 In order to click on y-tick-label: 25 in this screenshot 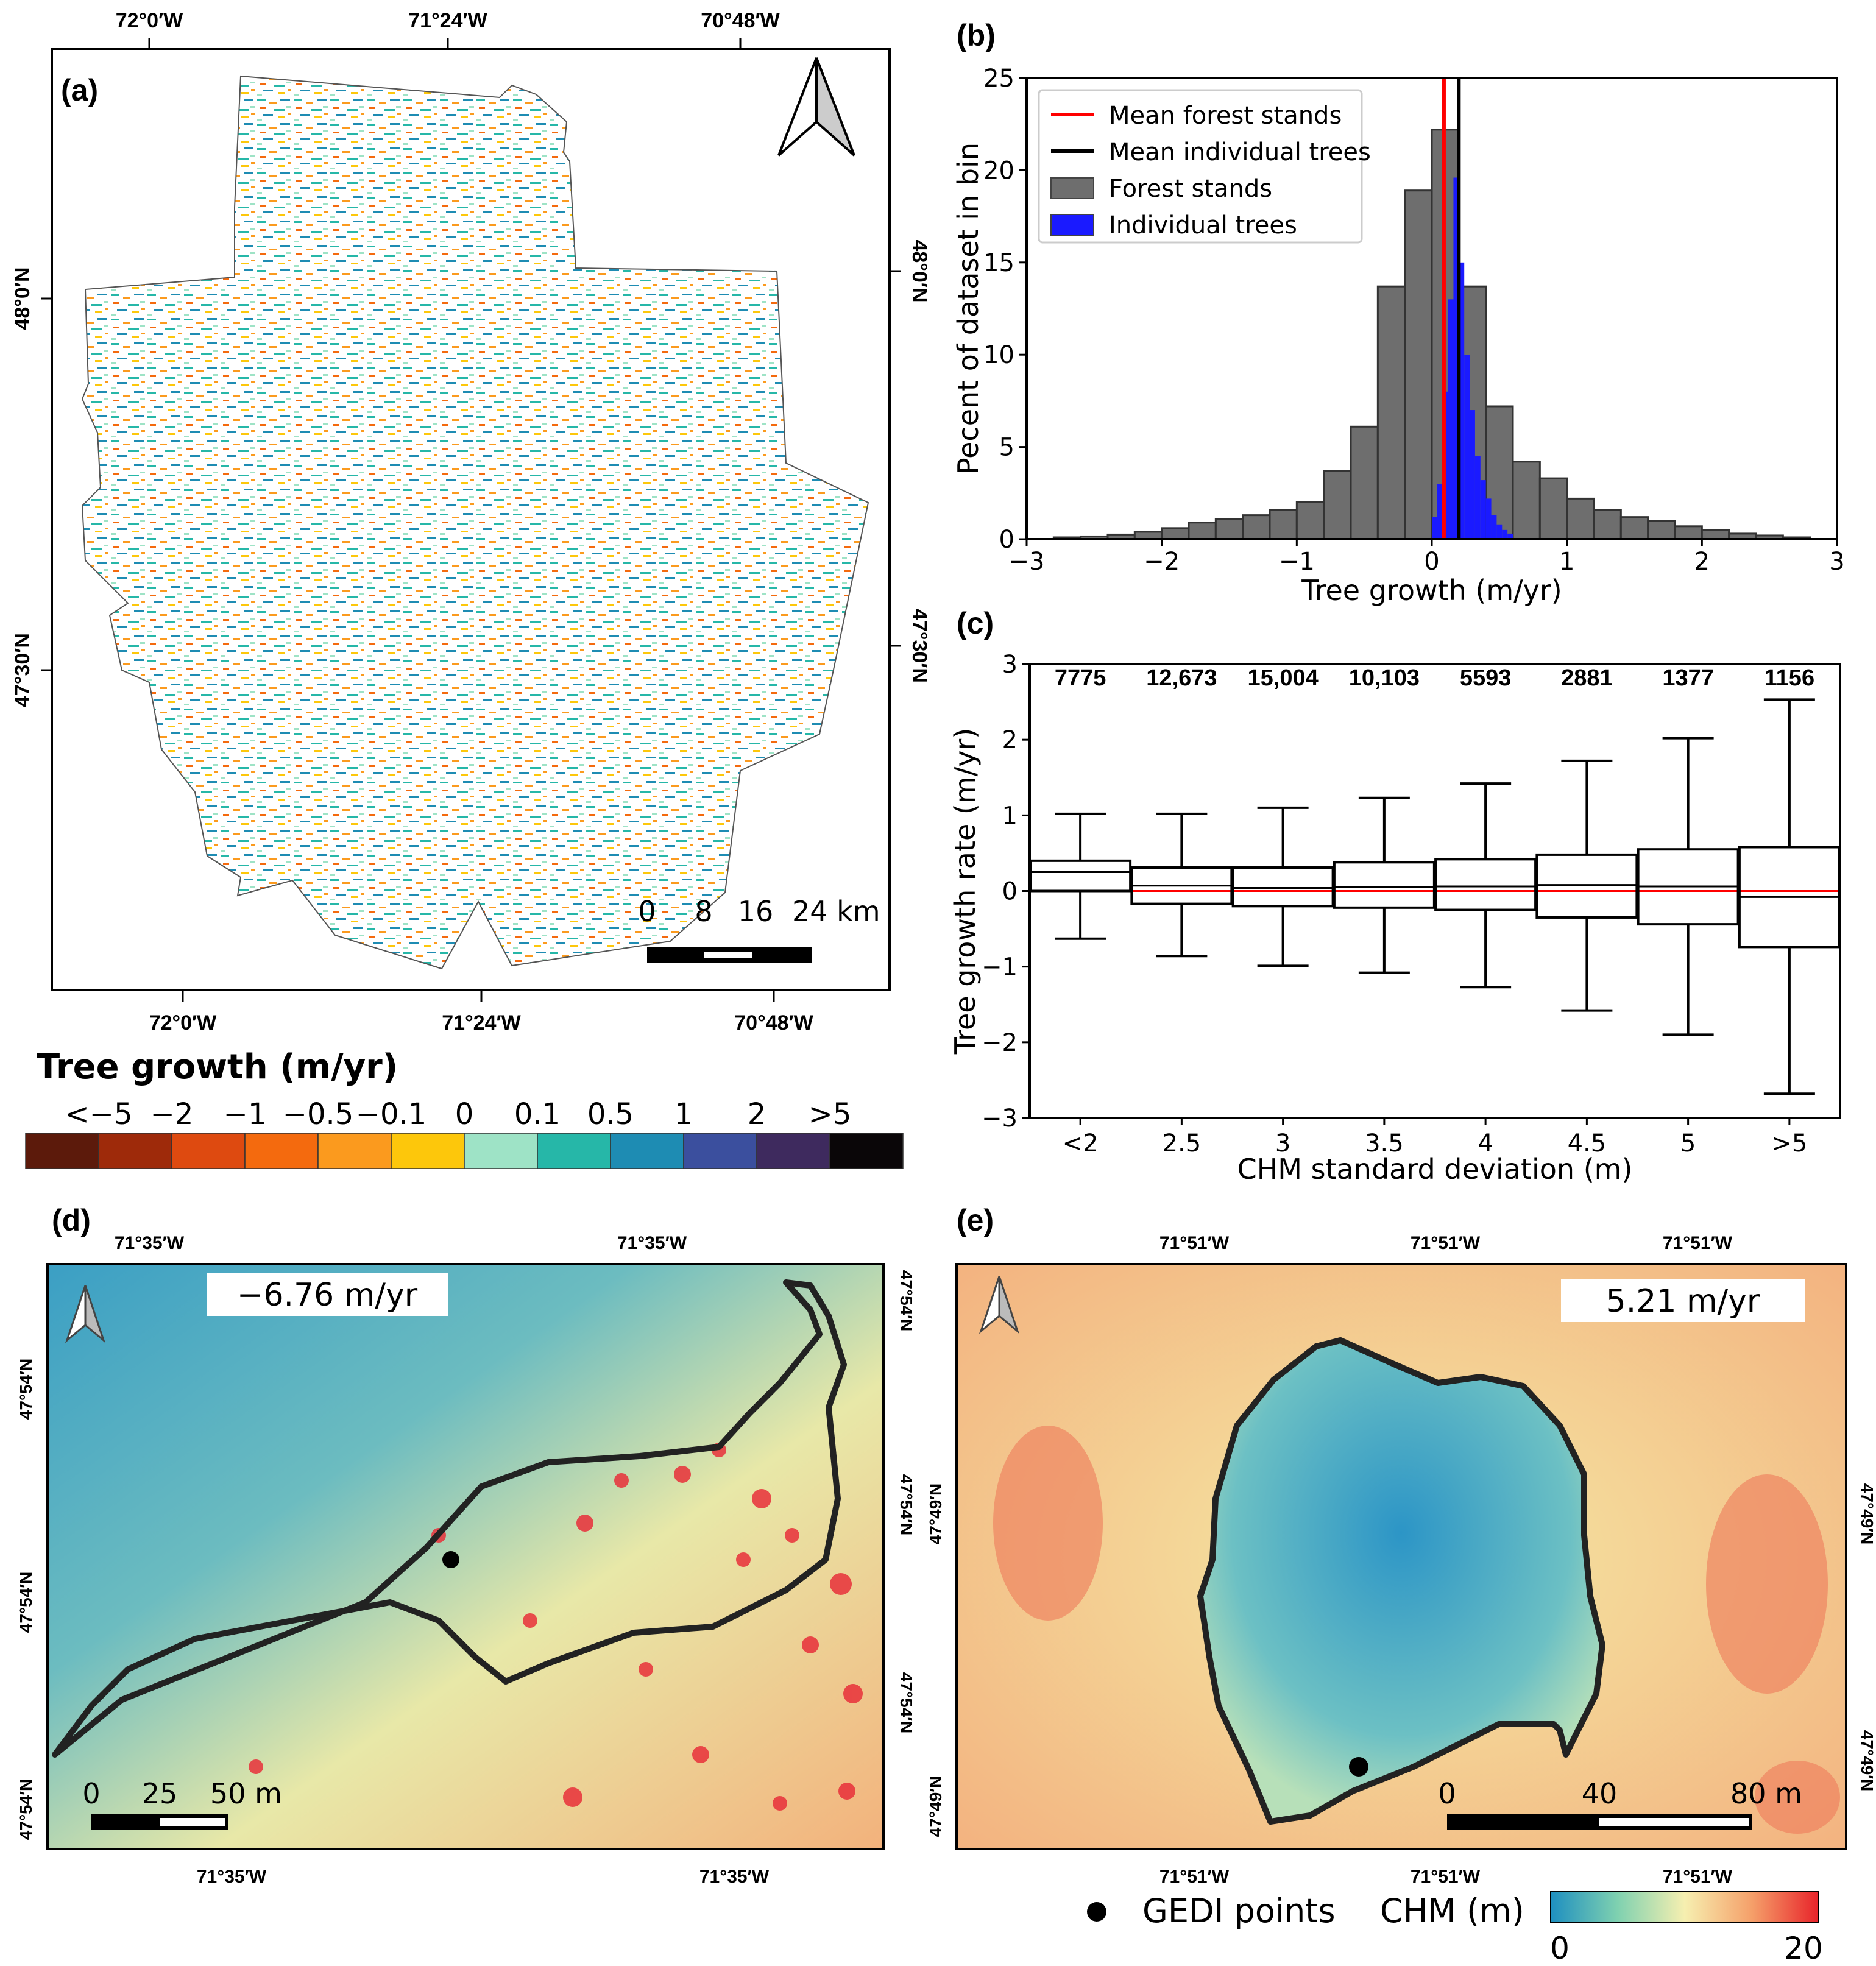, I will do `click(998, 79)`.